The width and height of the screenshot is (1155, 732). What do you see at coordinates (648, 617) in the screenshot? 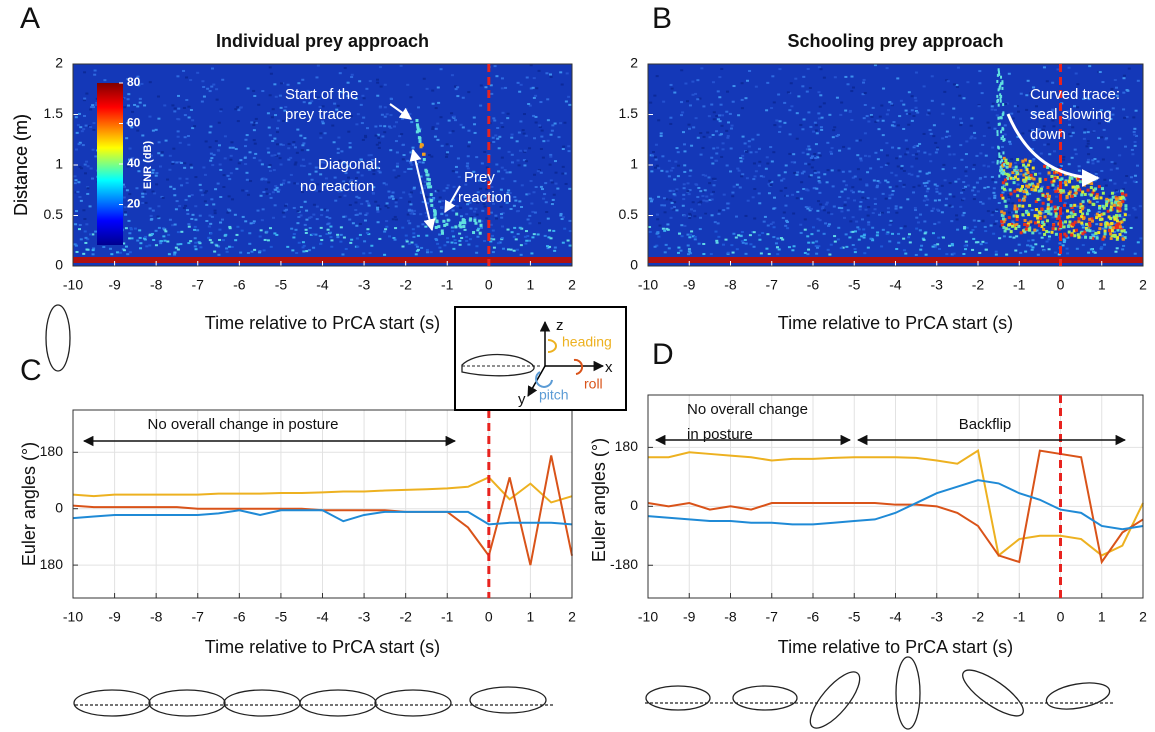
I see `x-tick-label: -10` at bounding box center [648, 617].